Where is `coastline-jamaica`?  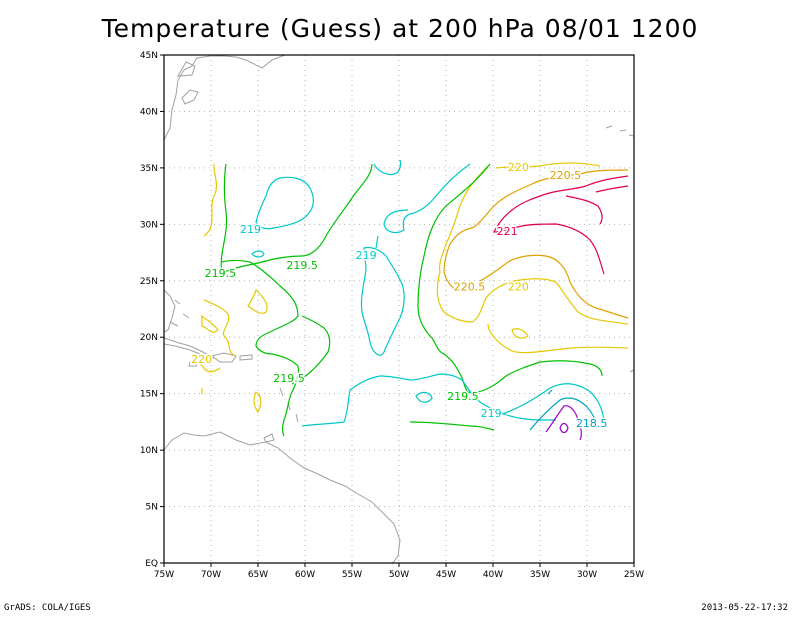 coastline-jamaica is located at coordinates (193, 364).